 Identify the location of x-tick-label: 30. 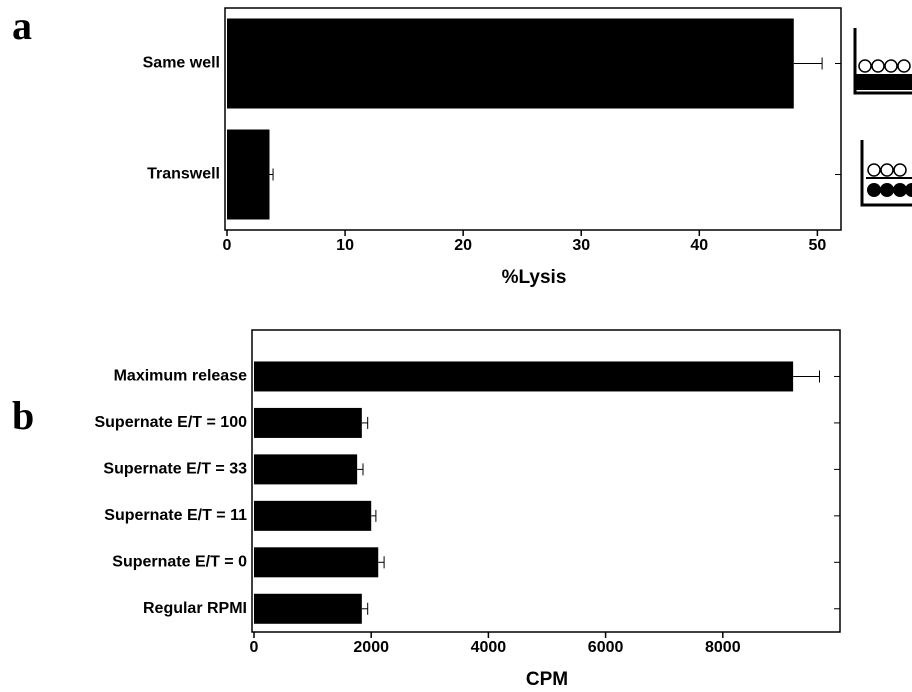
(581, 245).